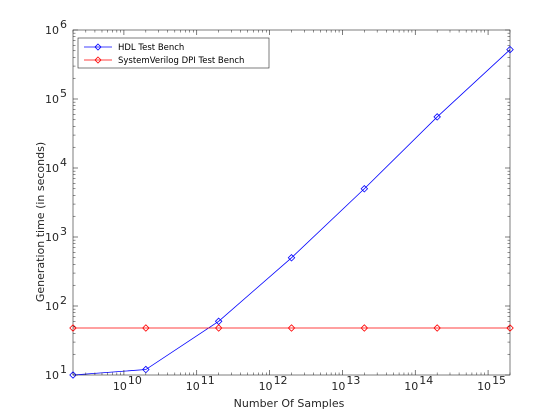 The image size is (560, 420). Describe the element at coordinates (181, 61) in the screenshot. I see `legend-label: SystemVerilog DPI Test Bench` at that location.